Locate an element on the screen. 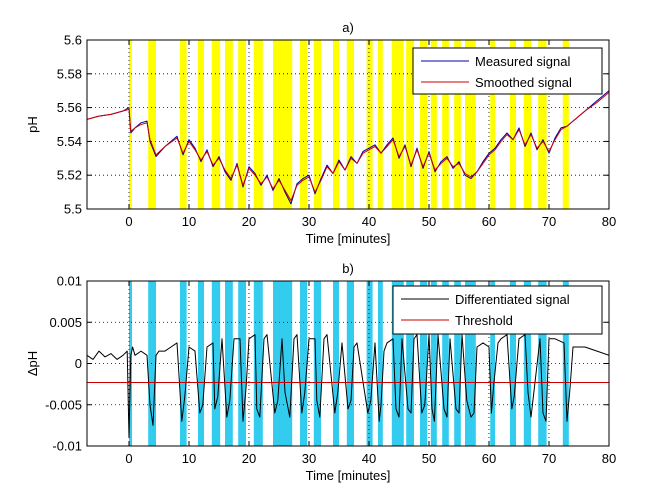 This screenshot has width=672, height=504. y-axis-label: pH is located at coordinates (32, 124).